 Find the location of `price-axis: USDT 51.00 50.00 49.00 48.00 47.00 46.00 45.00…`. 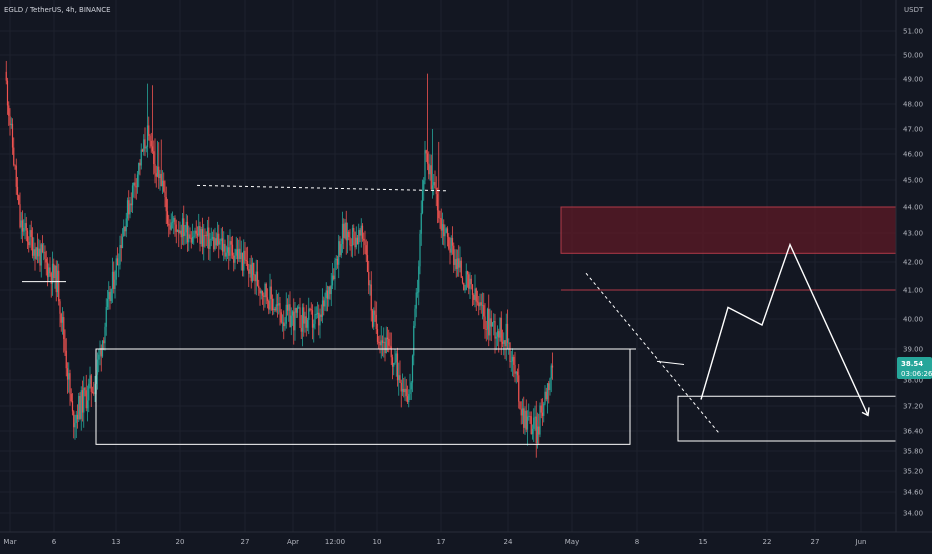

price-axis: USDT 51.00 50.00 49.00 48.00 47.00 46.00 45.00… is located at coordinates (913, 262).